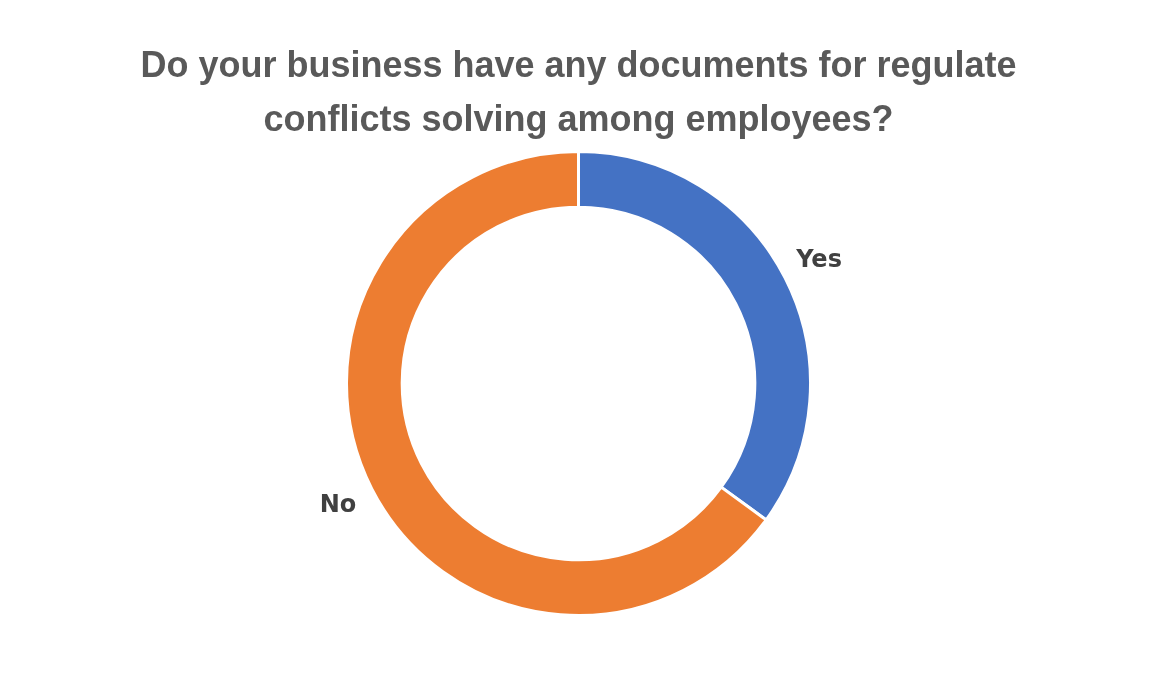 This screenshot has height=675, width=1157. Describe the element at coordinates (578, 92) in the screenshot. I see `chart-title: Do your business have any documents for regulate conflicts solving among employees?` at that location.